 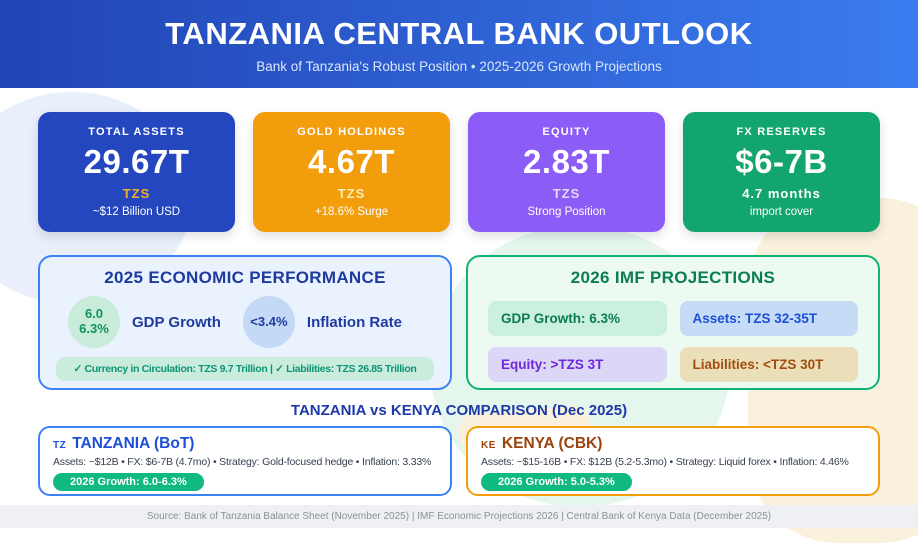 What do you see at coordinates (566, 132) in the screenshot?
I see `stat-label: EQUITY` at bounding box center [566, 132].